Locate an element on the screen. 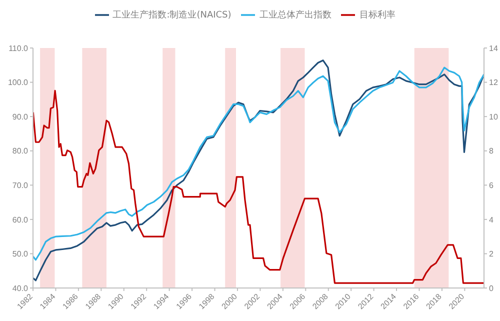  y2-tick-label: 8 is located at coordinates (491, 151).